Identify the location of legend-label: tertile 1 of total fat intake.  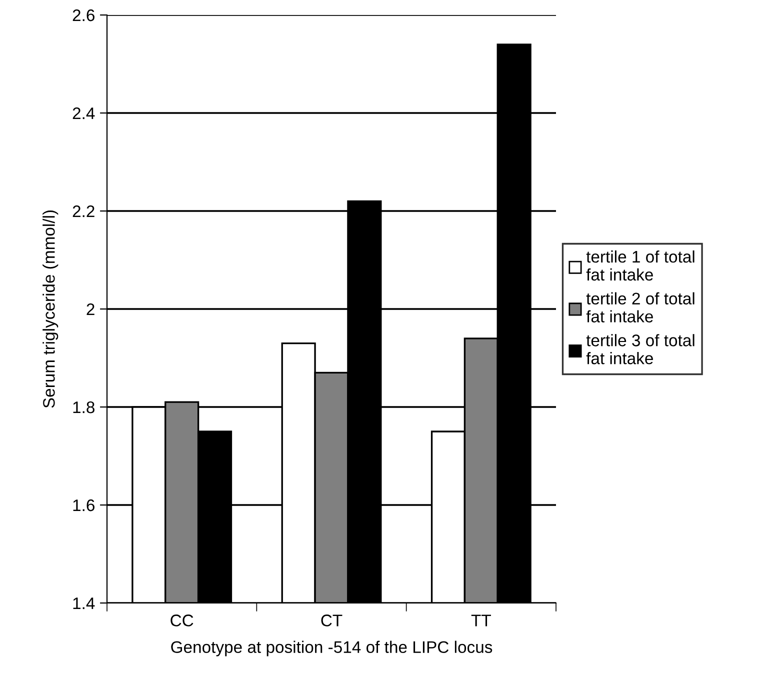
(640, 265).